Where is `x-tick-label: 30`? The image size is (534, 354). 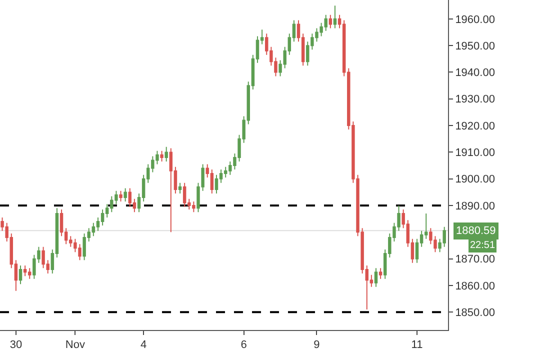 x-tick-label: 30 is located at coordinates (16, 345).